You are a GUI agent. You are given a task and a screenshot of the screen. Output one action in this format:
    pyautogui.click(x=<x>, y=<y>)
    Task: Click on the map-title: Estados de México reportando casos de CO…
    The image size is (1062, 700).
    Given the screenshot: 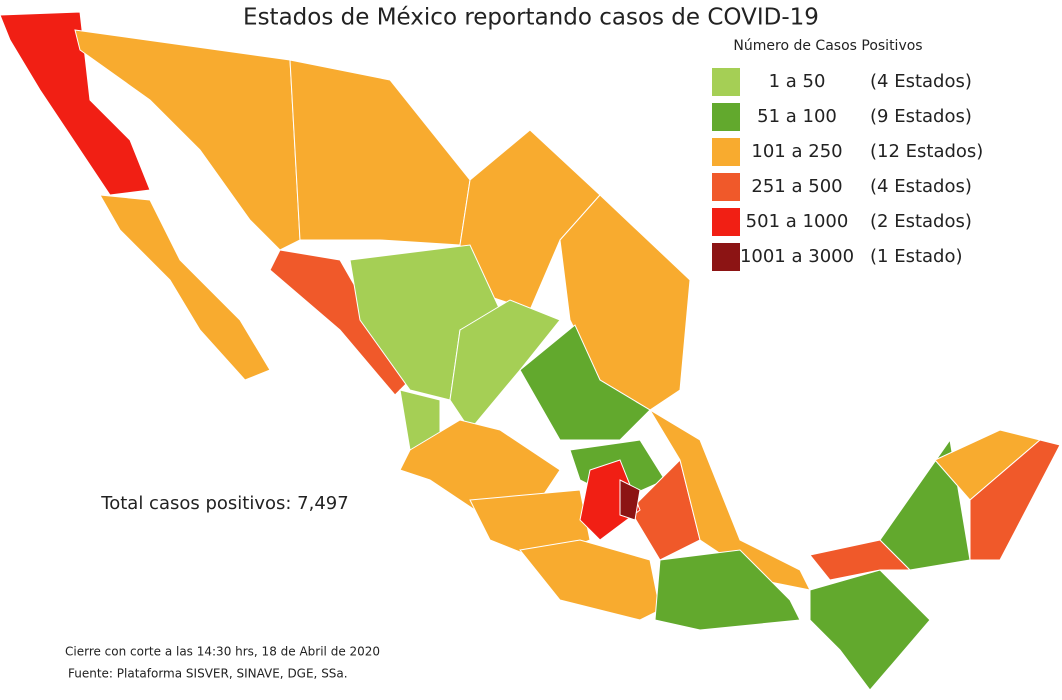 What is the action you would take?
    pyautogui.click(x=531, y=18)
    